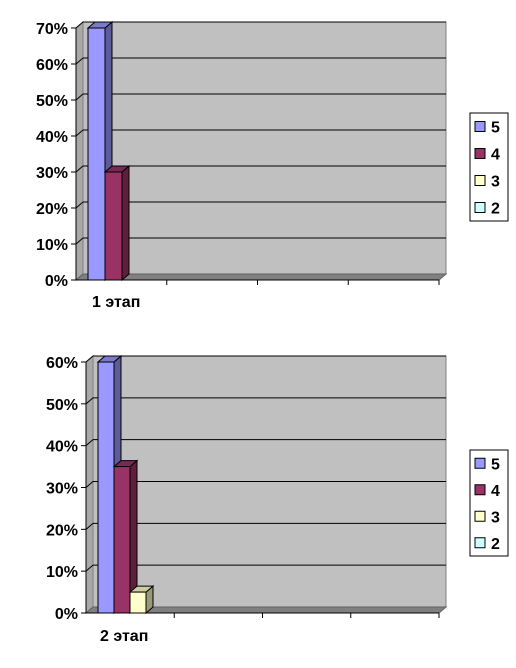 This screenshot has height=668, width=516. Describe the element at coordinates (116, 302) in the screenshot. I see `category-label: 1 этап` at that location.